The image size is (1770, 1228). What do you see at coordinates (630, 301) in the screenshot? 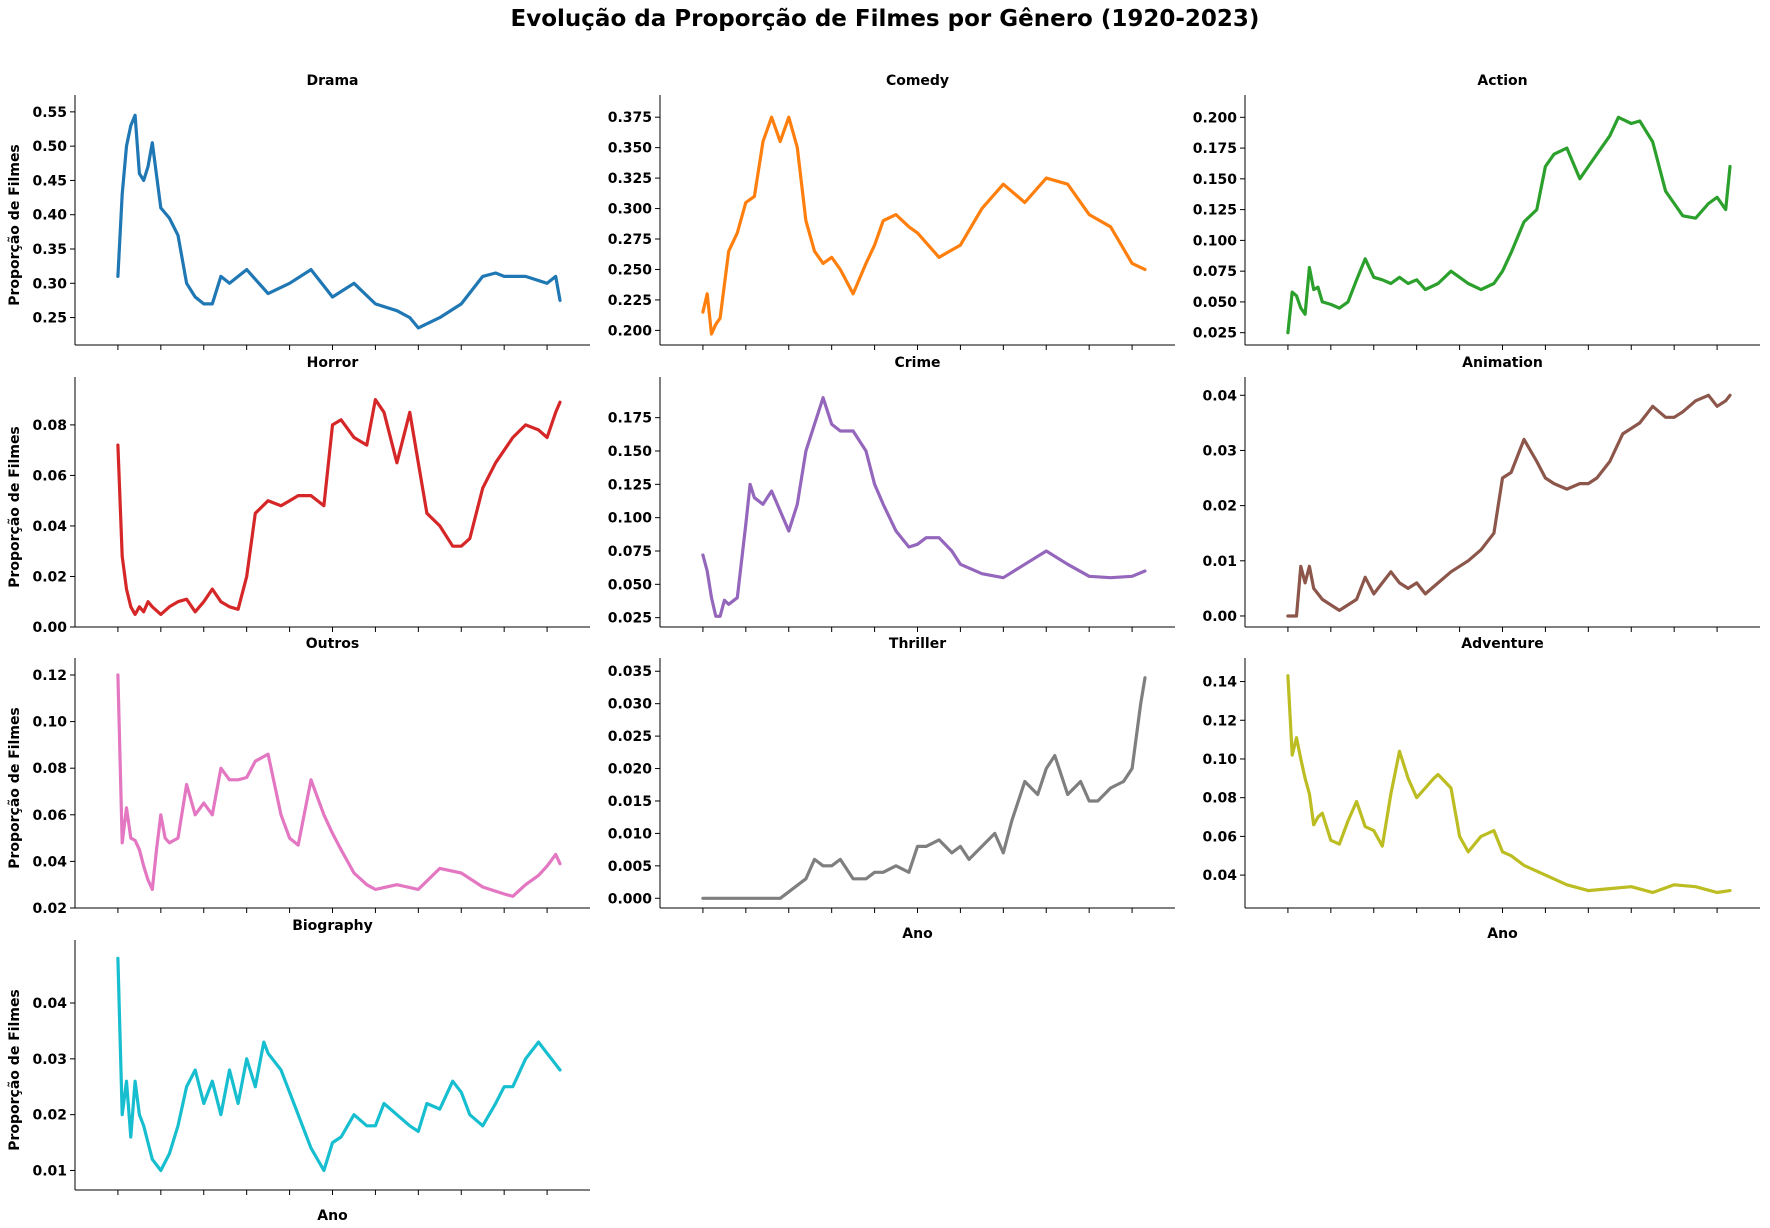
I see `y-tick-label: 0.225` at bounding box center [630, 301].